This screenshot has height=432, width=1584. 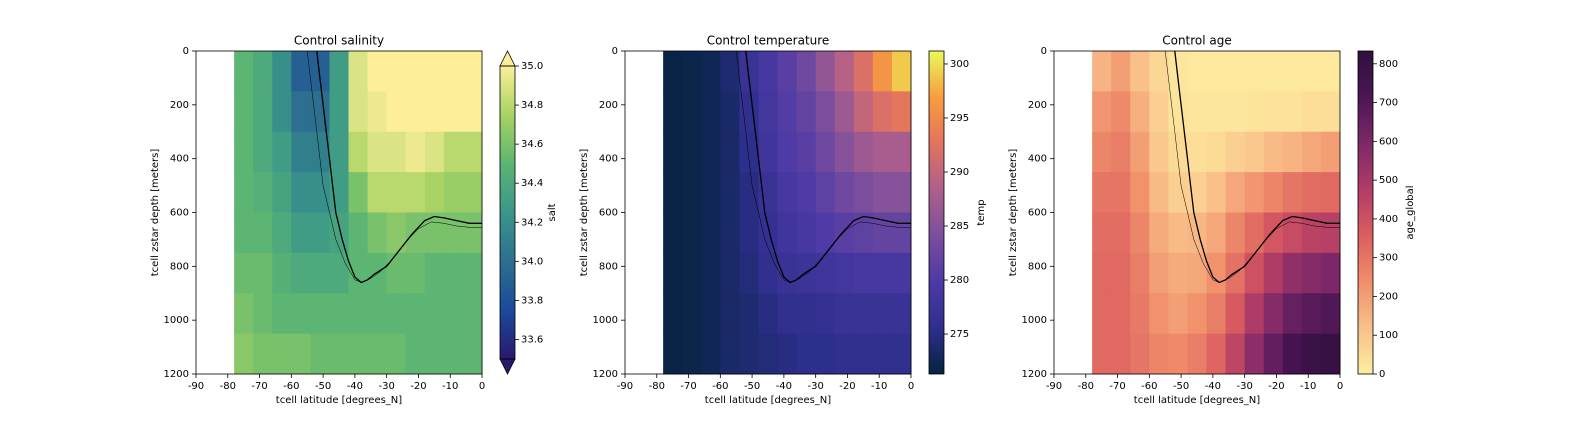 What do you see at coordinates (959, 118) in the screenshot?
I see `colorbar-tick-label: 295` at bounding box center [959, 118].